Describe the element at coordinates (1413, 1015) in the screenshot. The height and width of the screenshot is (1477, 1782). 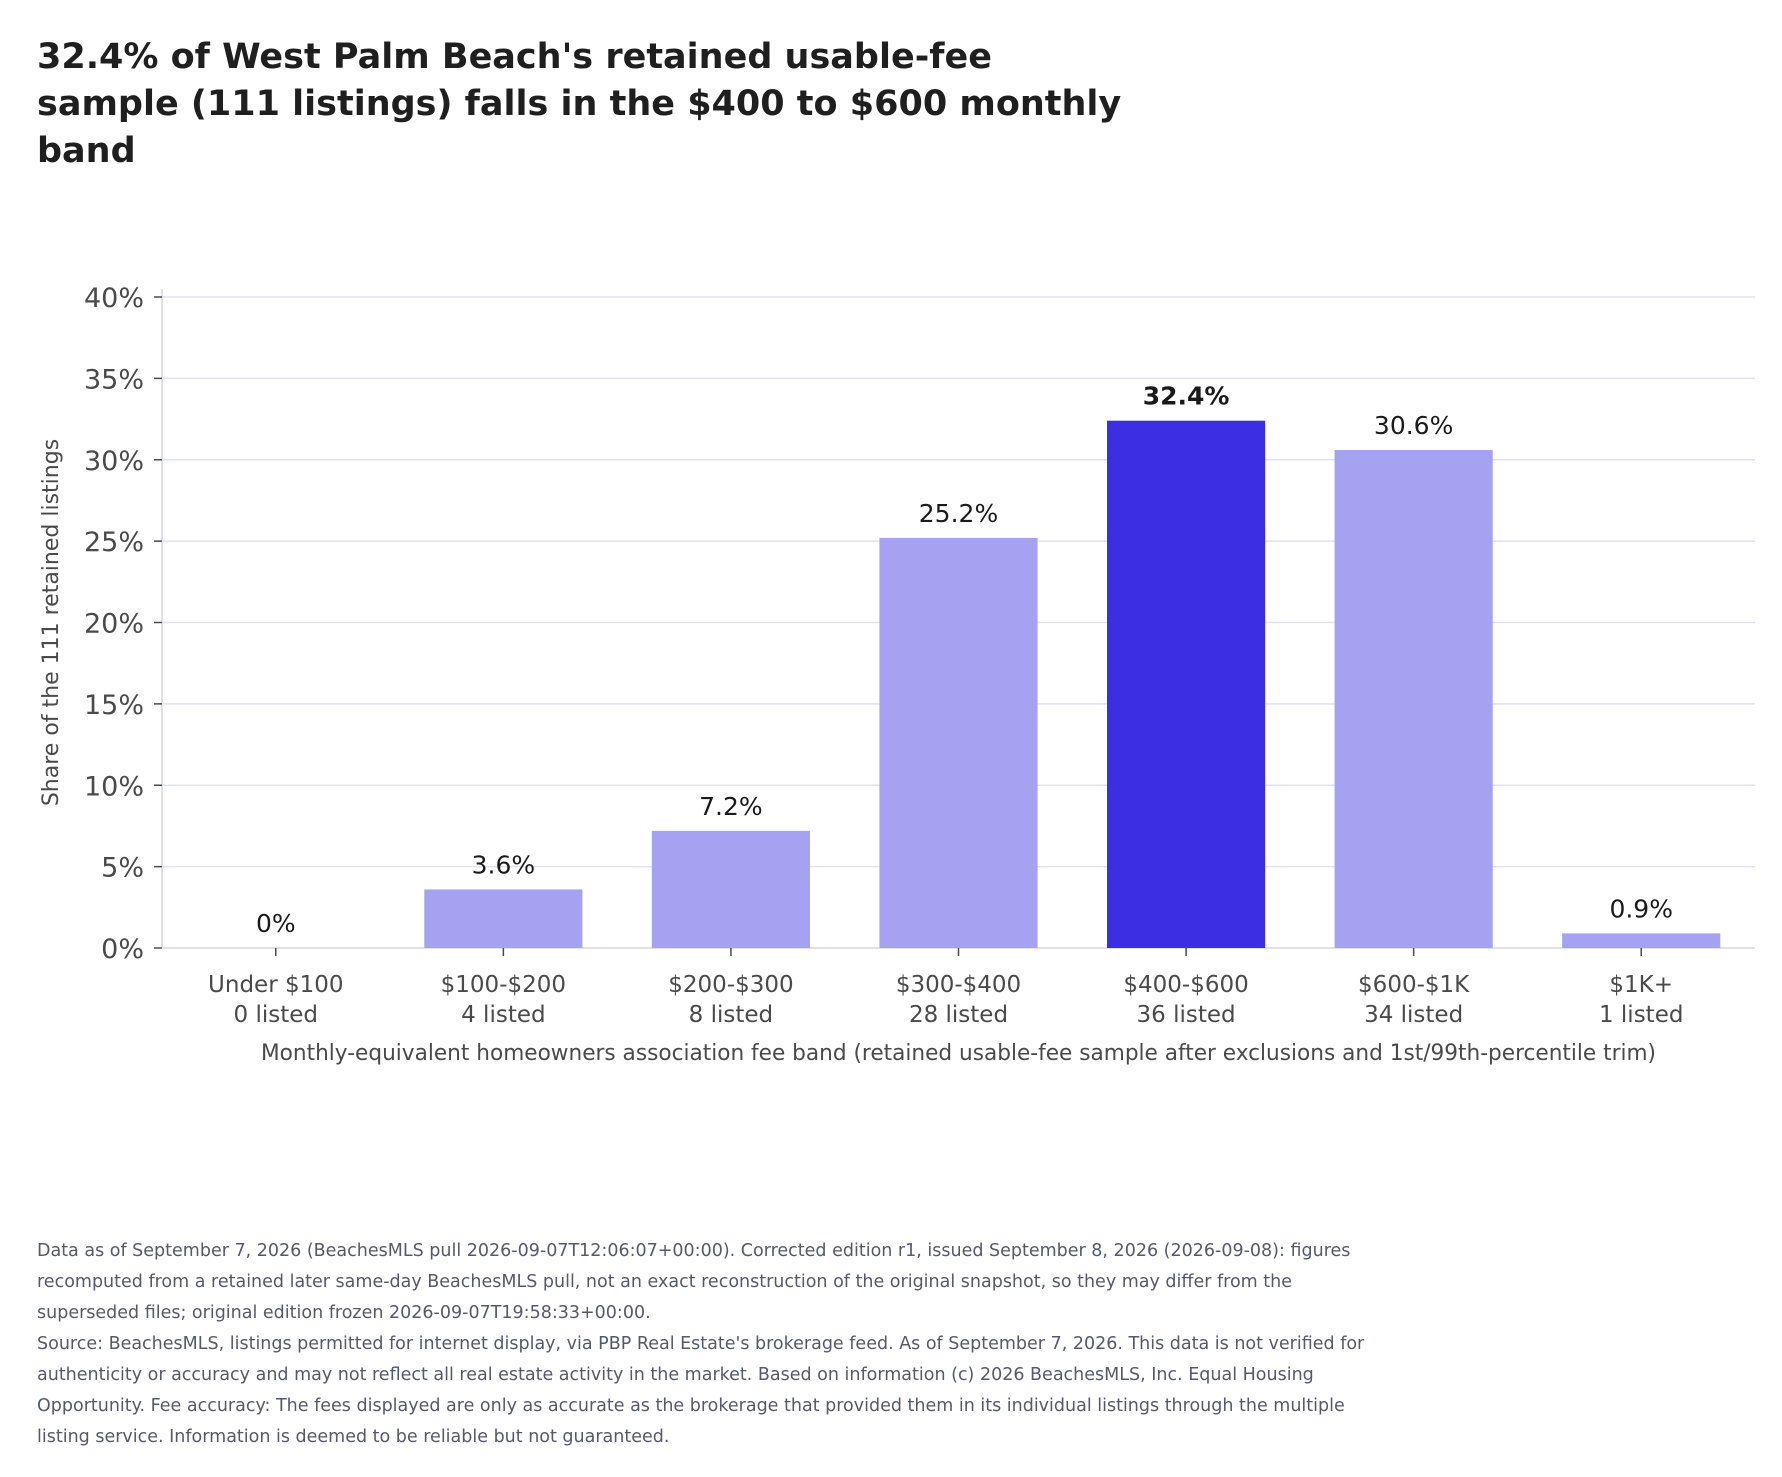
I see `x-tick-count: 34 listed` at that location.